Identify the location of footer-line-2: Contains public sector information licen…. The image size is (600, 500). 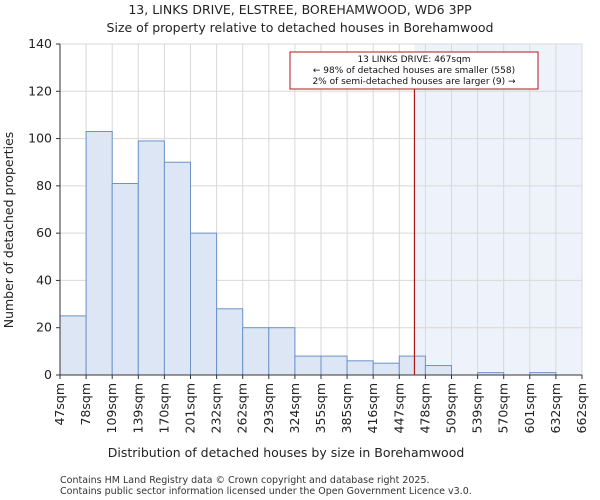
(266, 491).